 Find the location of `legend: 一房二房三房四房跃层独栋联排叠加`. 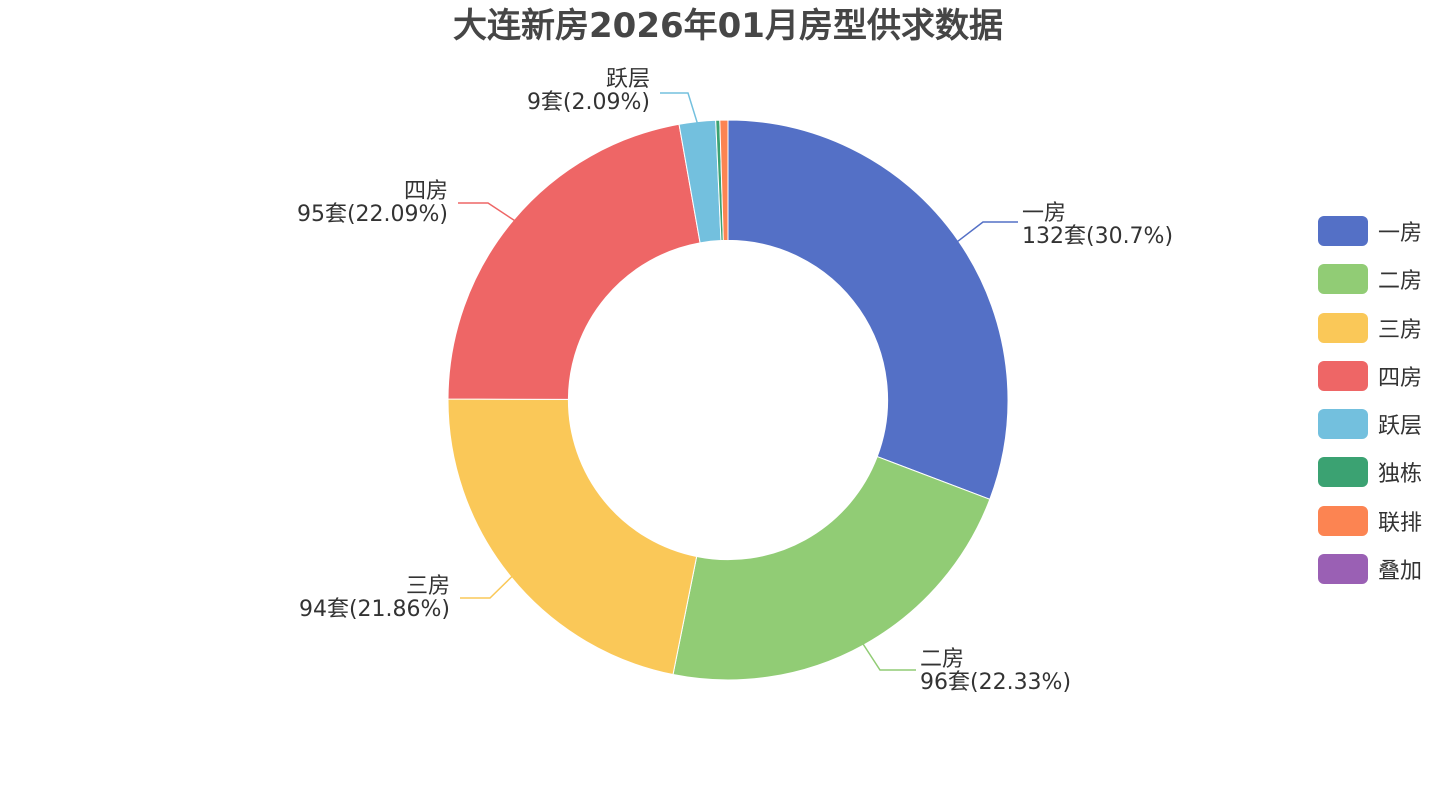

legend: 一房二房三房四房跃层独栋联排叠加 is located at coordinates (1370, 409).